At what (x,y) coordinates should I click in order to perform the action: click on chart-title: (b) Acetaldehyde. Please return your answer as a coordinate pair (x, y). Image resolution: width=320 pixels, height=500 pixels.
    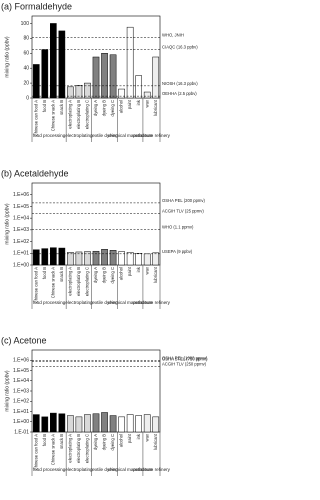
    Looking at the image, I should click on (35, 173).